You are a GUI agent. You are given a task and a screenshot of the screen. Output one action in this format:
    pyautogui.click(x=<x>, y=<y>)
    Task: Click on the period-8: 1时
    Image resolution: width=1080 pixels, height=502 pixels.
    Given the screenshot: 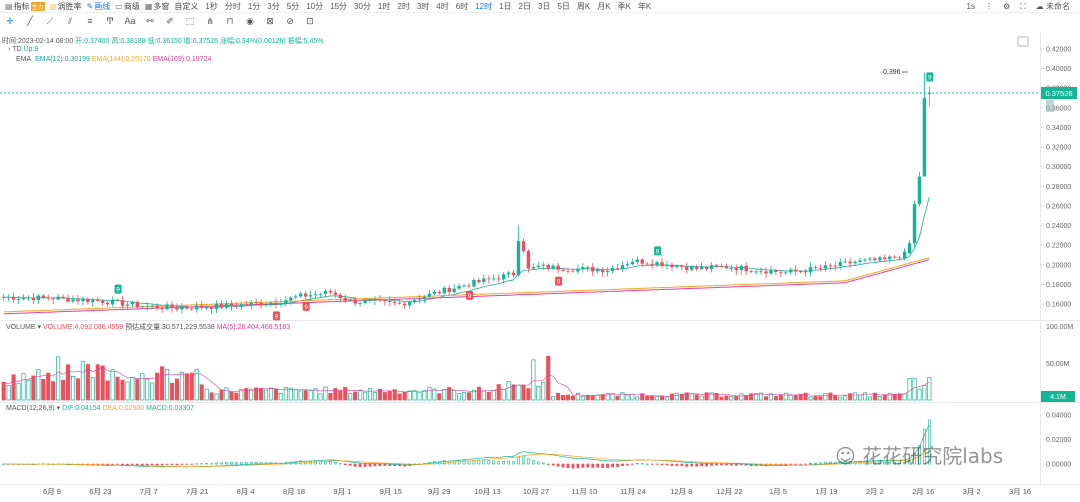 What is the action you would take?
    pyautogui.click(x=384, y=6)
    